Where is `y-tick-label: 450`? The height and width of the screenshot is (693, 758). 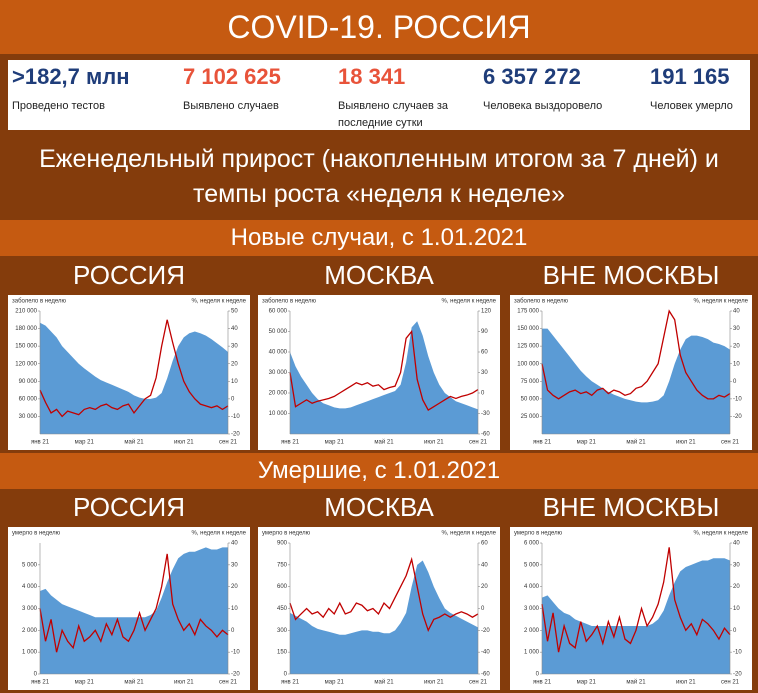
y-tick-label: 450 is located at coordinates (282, 609).